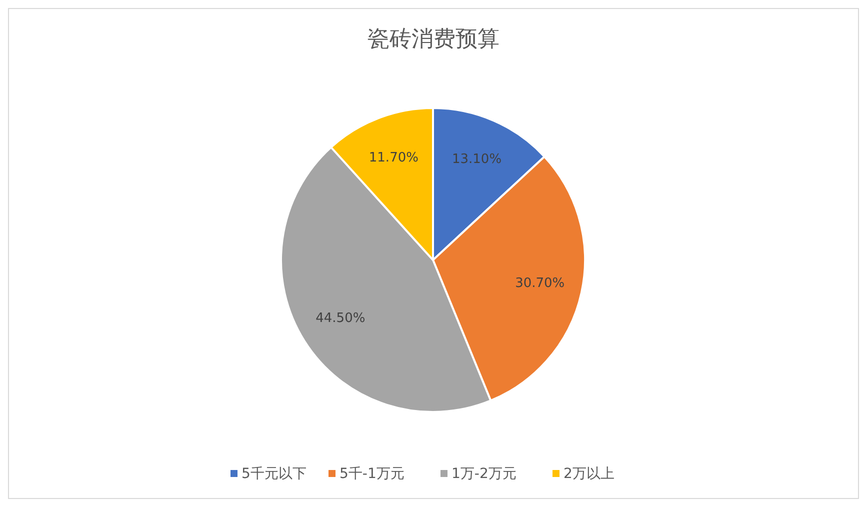 This screenshot has width=867, height=507. Describe the element at coordinates (484, 474) in the screenshot. I see `legend-label: 1万-2万元` at that location.